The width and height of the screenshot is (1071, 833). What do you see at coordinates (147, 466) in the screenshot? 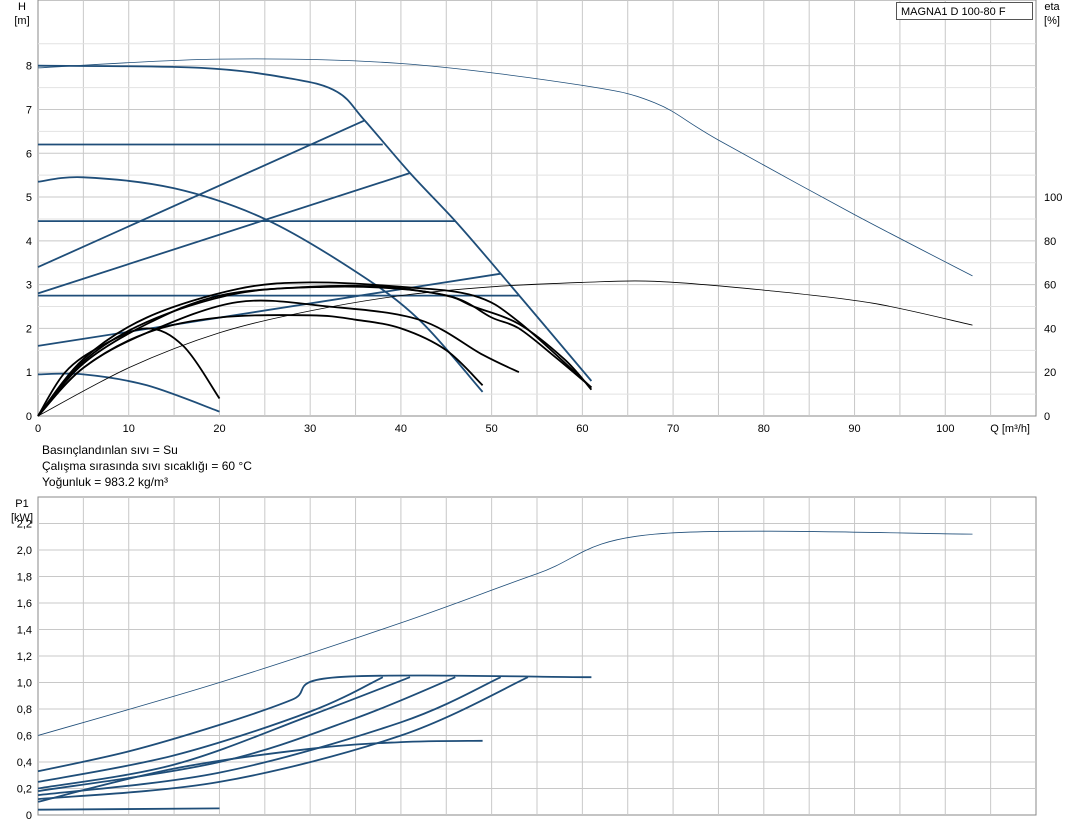
I see `temperature-info: Çalışma sırasında sıvı sıcaklığı = 60 °C` at bounding box center [147, 466].